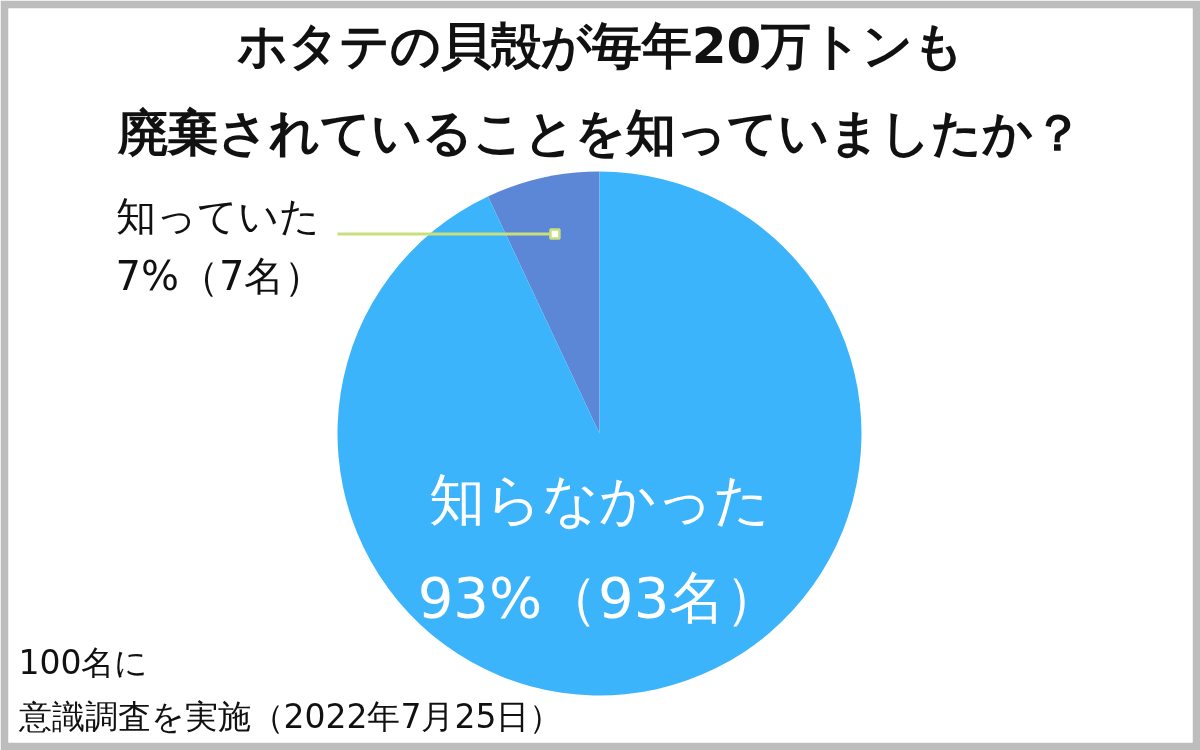  Describe the element at coordinates (599, 597) in the screenshot. I see `data-label: 93%（93名）` at that location.